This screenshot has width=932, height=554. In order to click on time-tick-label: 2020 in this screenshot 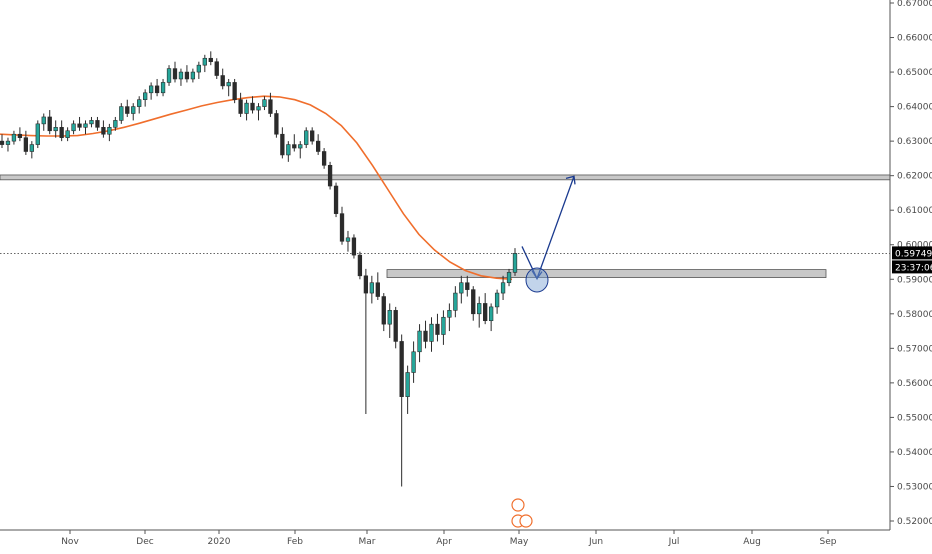, I will do `click(219, 542)`.